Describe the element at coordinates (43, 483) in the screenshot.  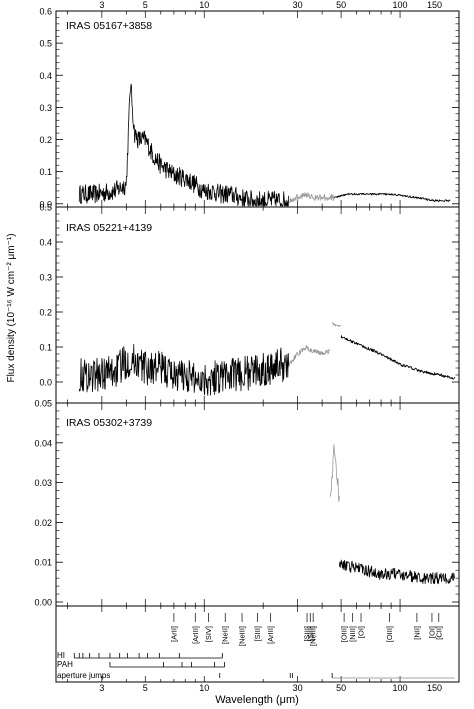
I see `y-tick-label: 0.03` at that location.